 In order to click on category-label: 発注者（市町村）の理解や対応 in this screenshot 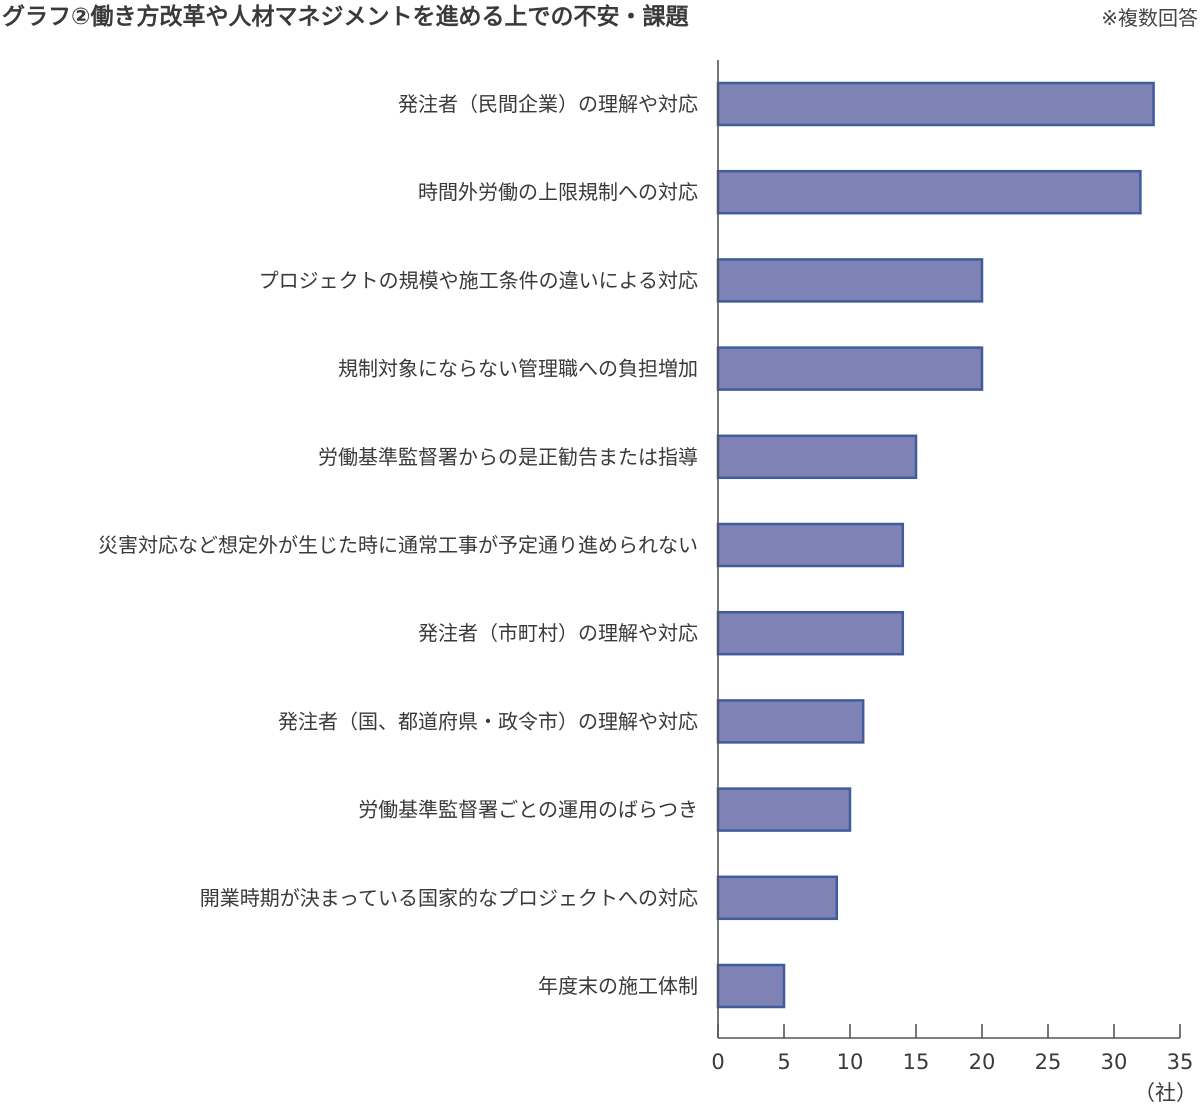, I will do `click(558, 633)`.